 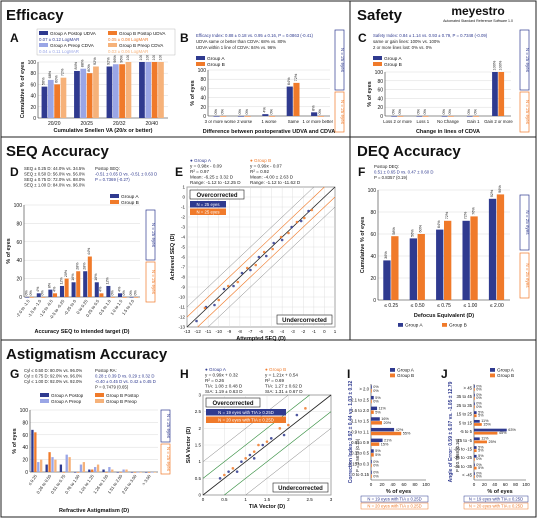 I want to click on stats-group-b-line: Range: -1.12 to -11.62 D, so click(x=275, y=182).